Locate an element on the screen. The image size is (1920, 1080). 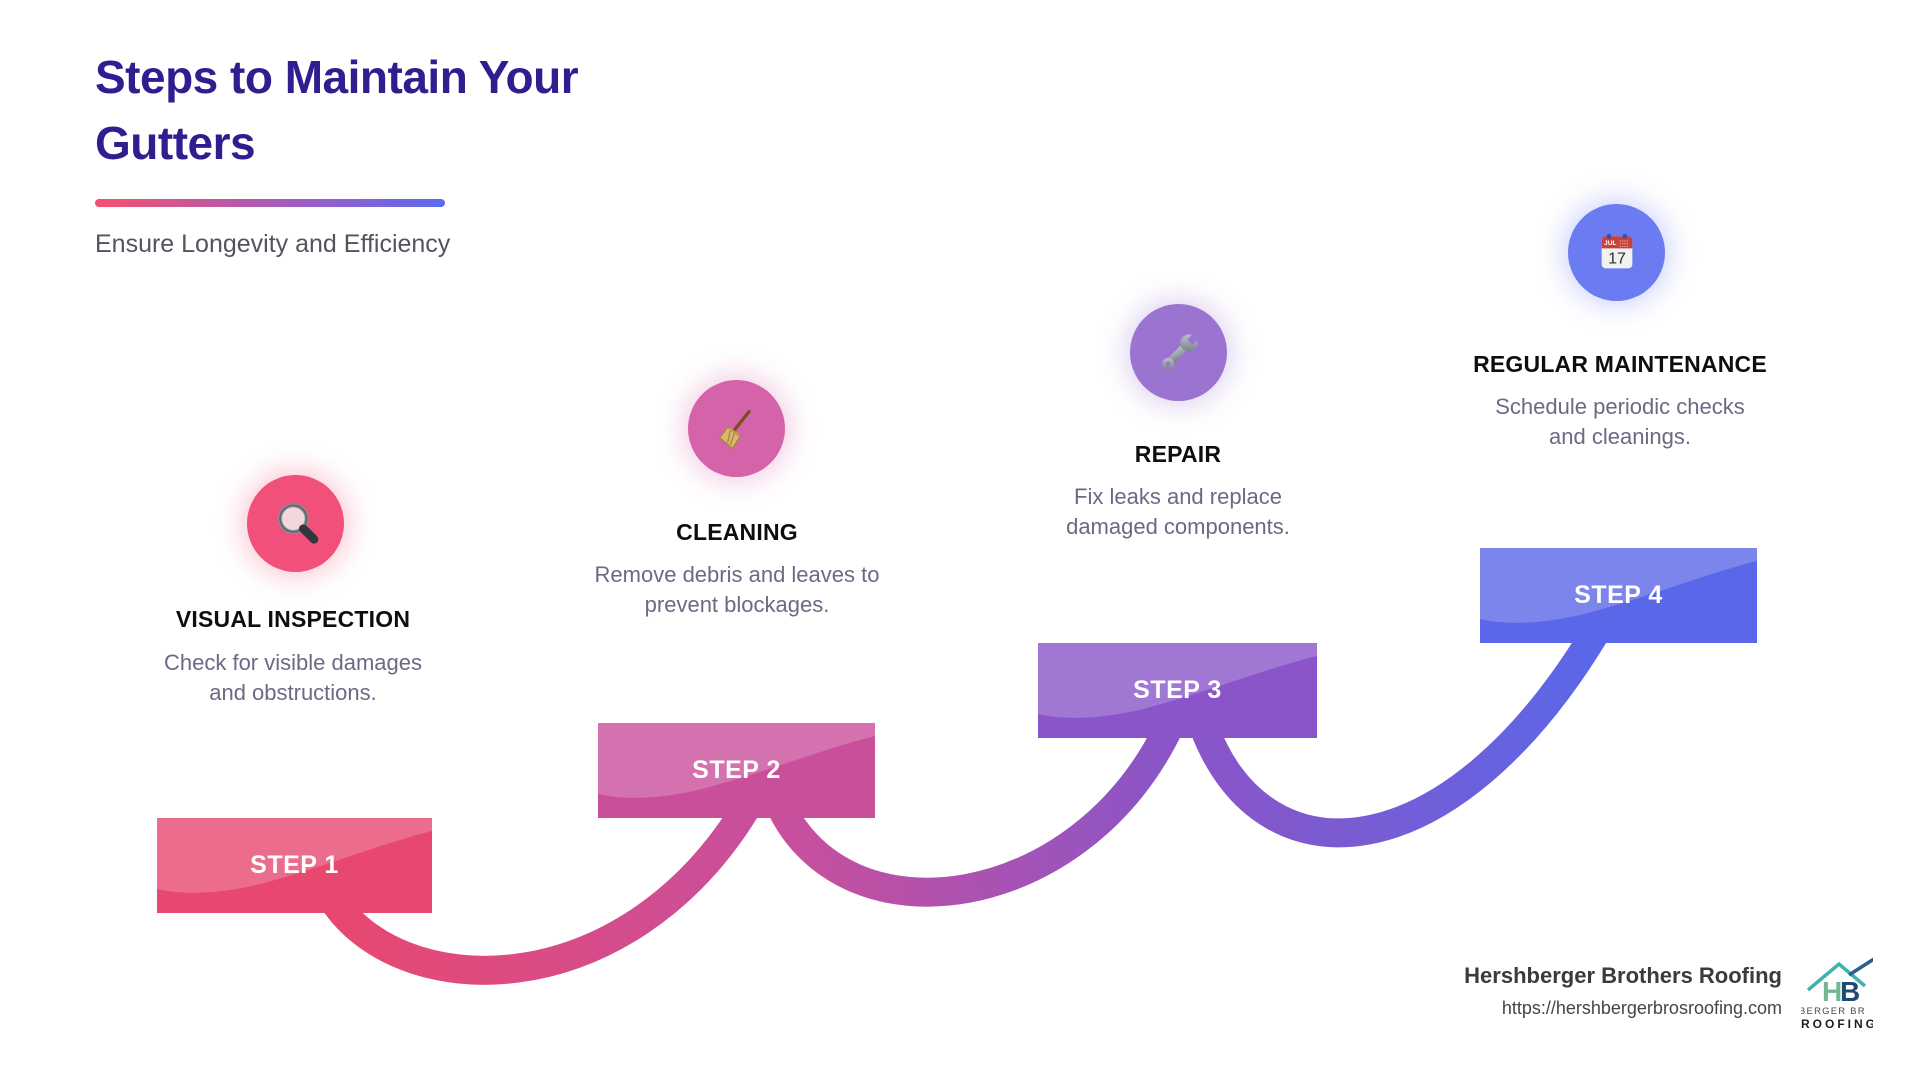
step4-label: STEP 4 is located at coordinates (1618, 595).